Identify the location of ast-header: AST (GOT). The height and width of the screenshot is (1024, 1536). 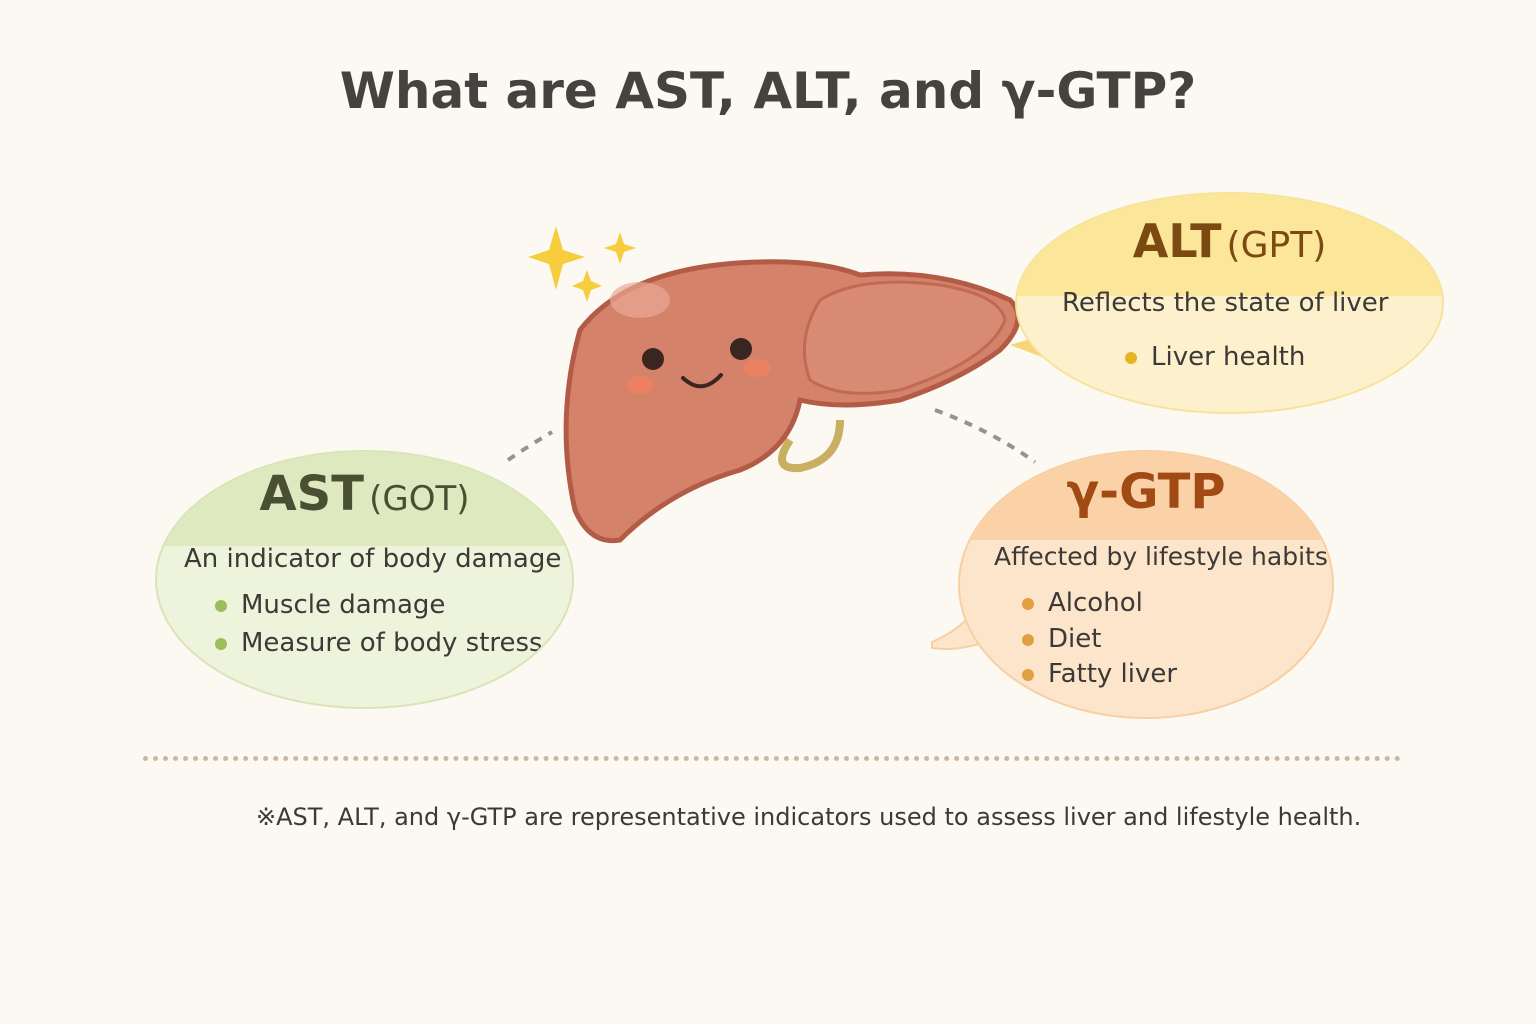
(364, 499).